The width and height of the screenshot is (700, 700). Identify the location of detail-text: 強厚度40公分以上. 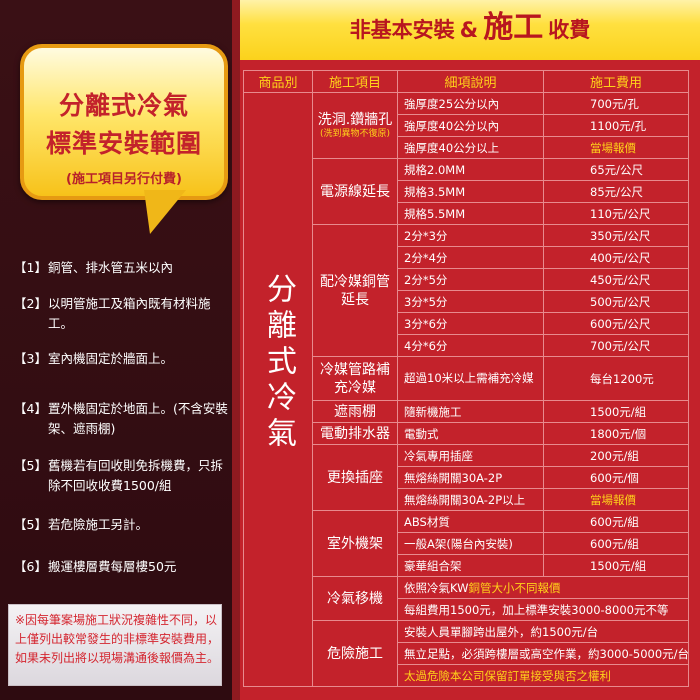
(452, 147).